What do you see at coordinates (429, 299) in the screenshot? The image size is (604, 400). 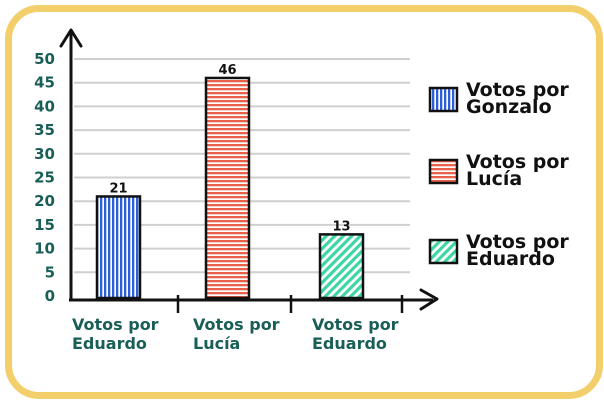 I see `x-axis-arrowhead` at bounding box center [429, 299].